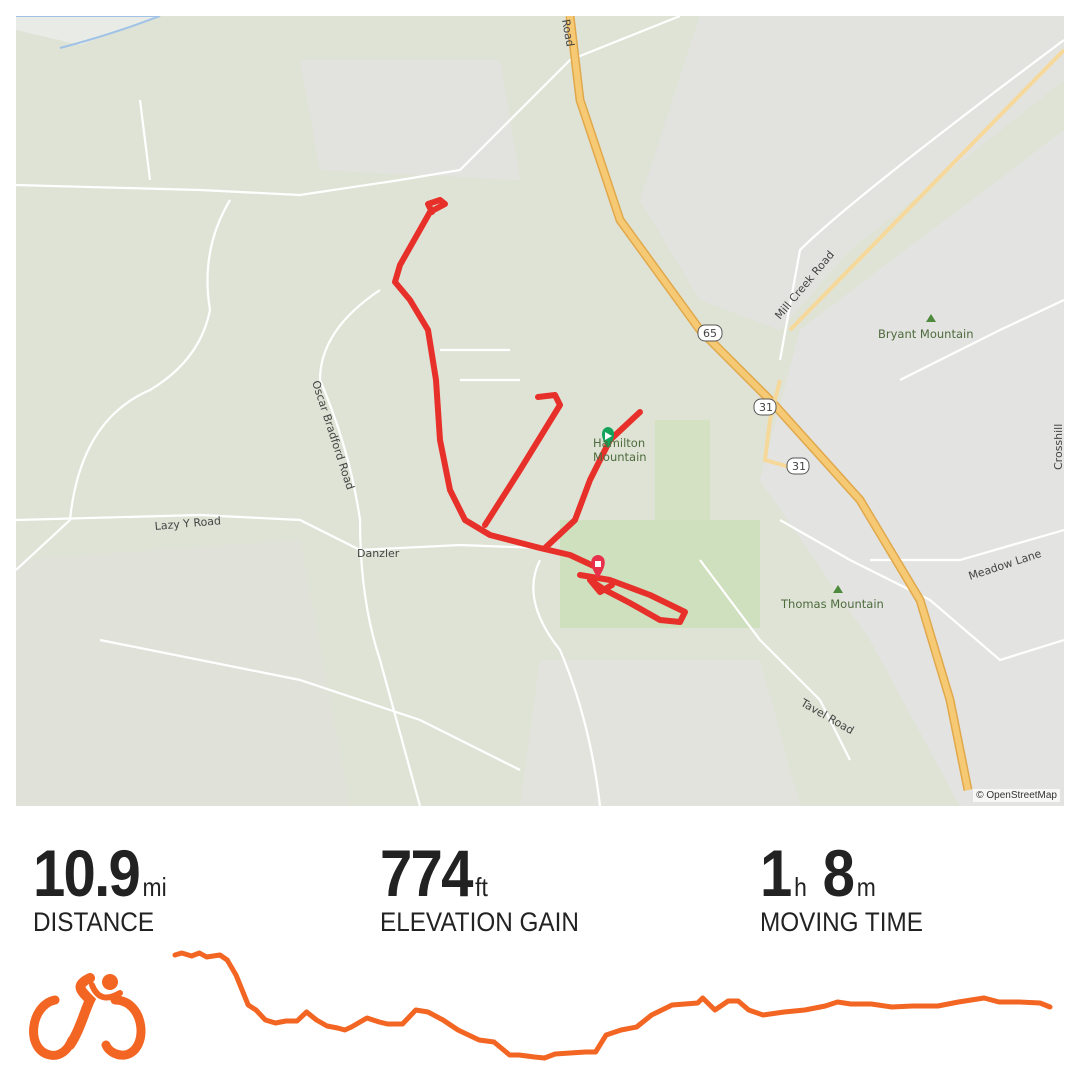  What do you see at coordinates (608, 437) in the screenshot?
I see `start-marker` at bounding box center [608, 437].